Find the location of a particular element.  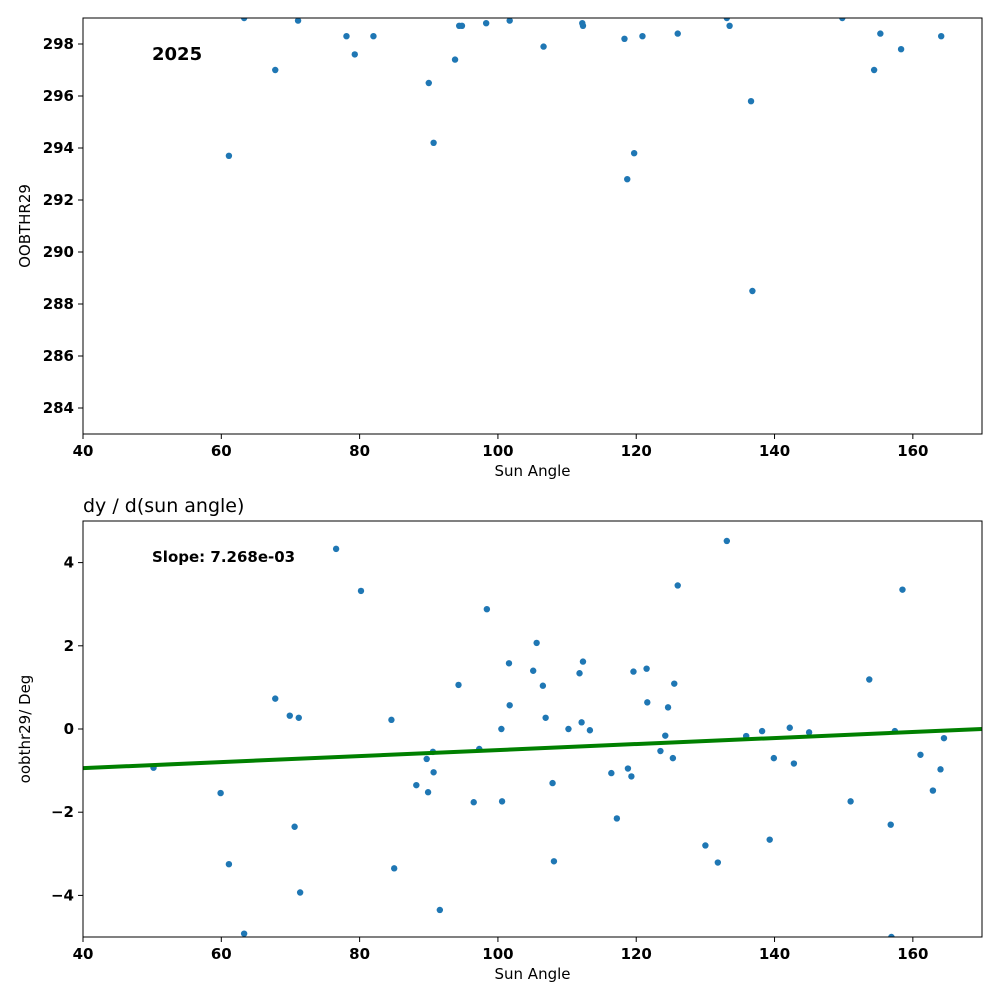

x-tick-label: 140 is located at coordinates (774, 451).